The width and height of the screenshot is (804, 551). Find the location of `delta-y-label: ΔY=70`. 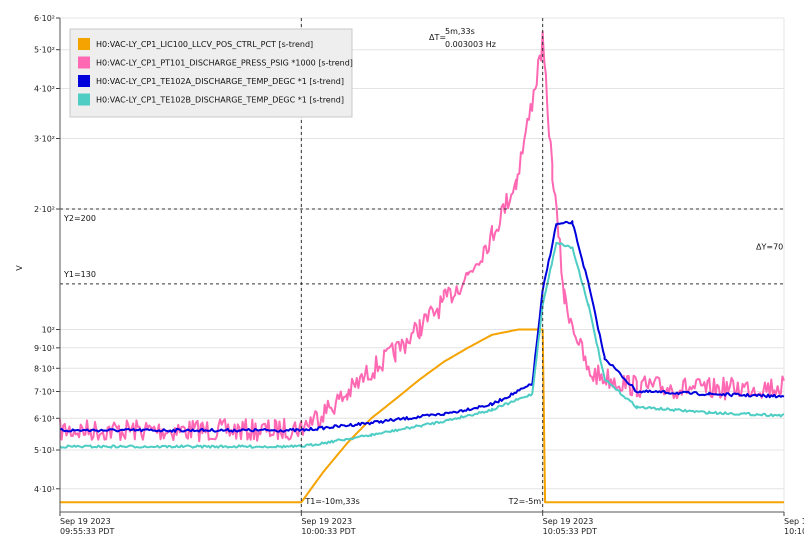

delta-y-label: ΔY=70 is located at coordinates (769, 246).